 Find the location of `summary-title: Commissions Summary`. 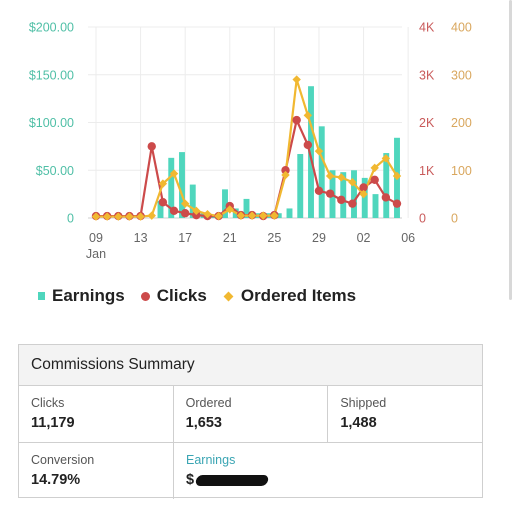

summary-title: Commissions Summary is located at coordinates (250, 365).